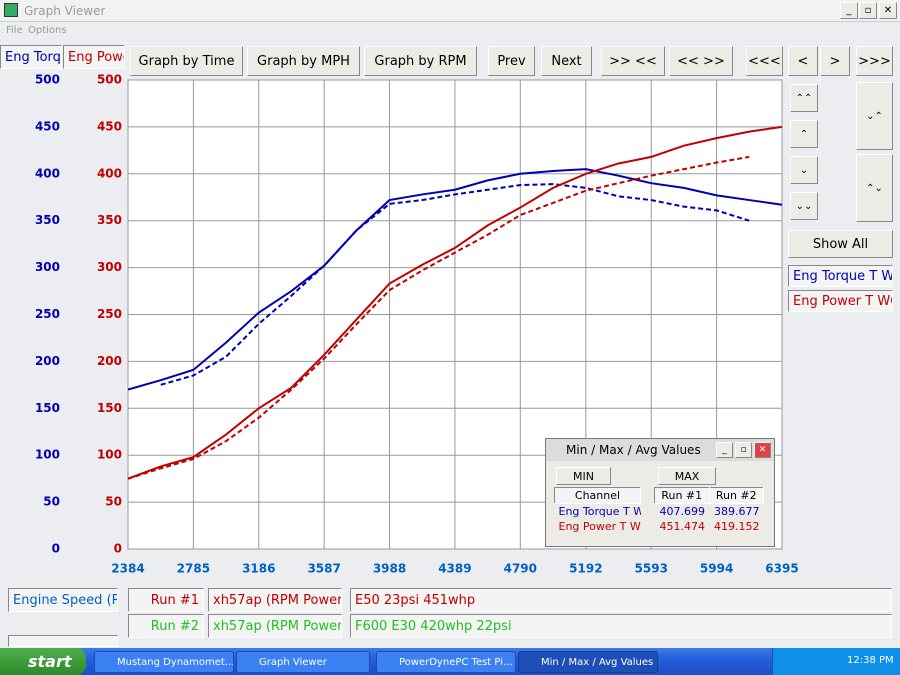 The width and height of the screenshot is (900, 675). Describe the element at coordinates (323, 569) in the screenshot. I see `x-tick-label: 3587` at that location.